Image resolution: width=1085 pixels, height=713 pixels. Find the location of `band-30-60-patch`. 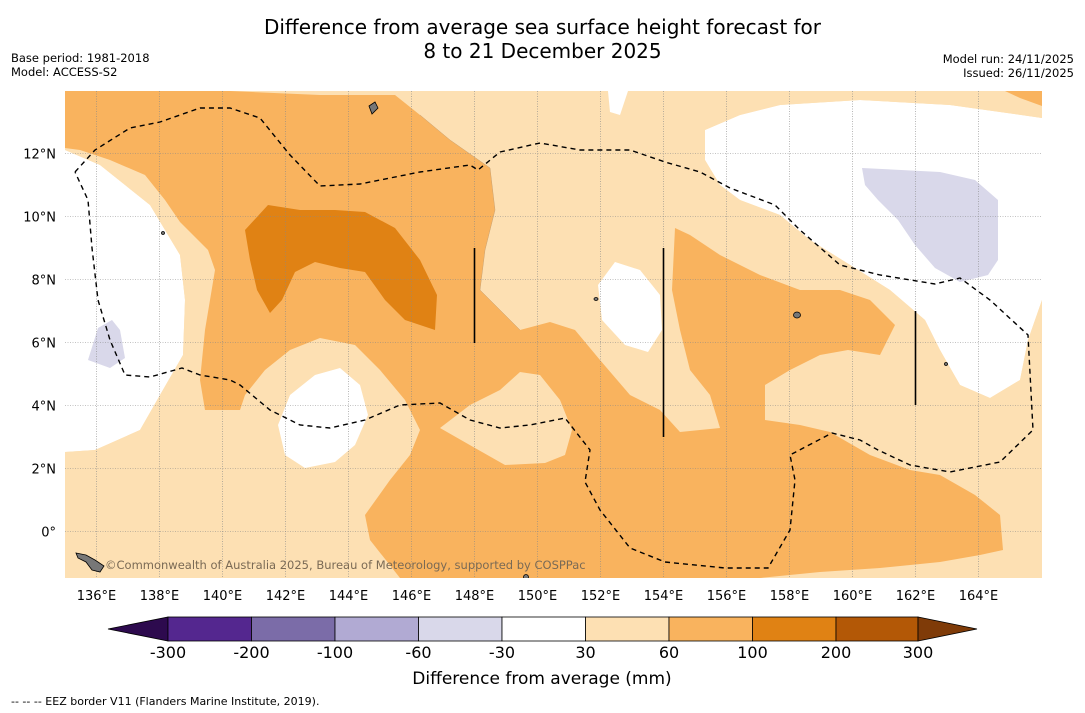

band-30-60-patch is located at coordinates (506, 418).